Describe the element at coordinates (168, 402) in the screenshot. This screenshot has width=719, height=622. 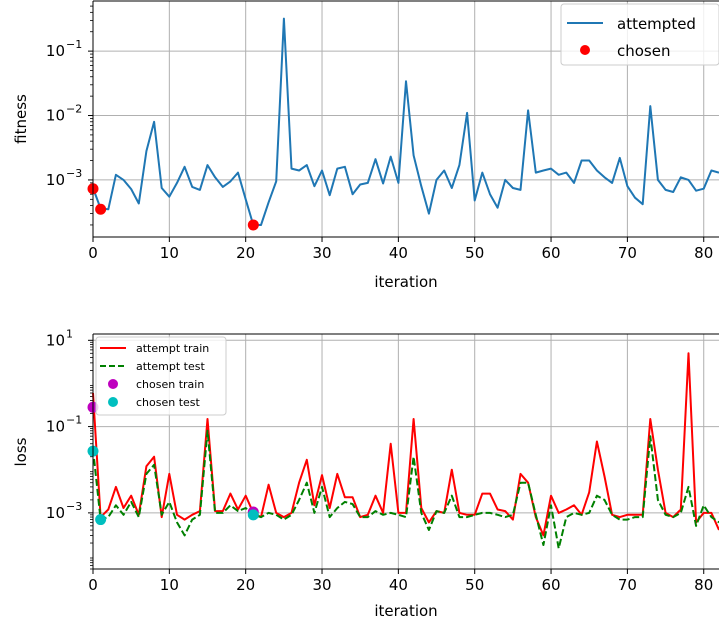
I see `legend-chosen-test-label: chosen test` at that location.